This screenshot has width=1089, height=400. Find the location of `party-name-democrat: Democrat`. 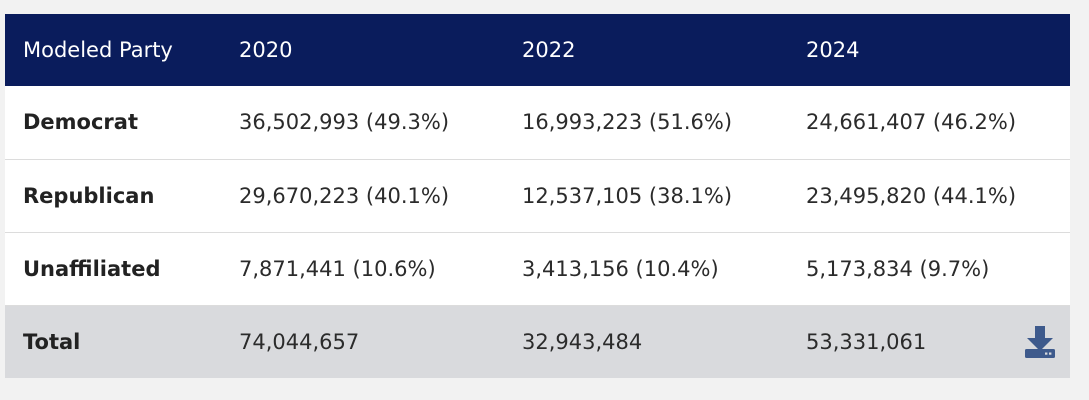

party-name-democrat: Democrat is located at coordinates (80, 122).